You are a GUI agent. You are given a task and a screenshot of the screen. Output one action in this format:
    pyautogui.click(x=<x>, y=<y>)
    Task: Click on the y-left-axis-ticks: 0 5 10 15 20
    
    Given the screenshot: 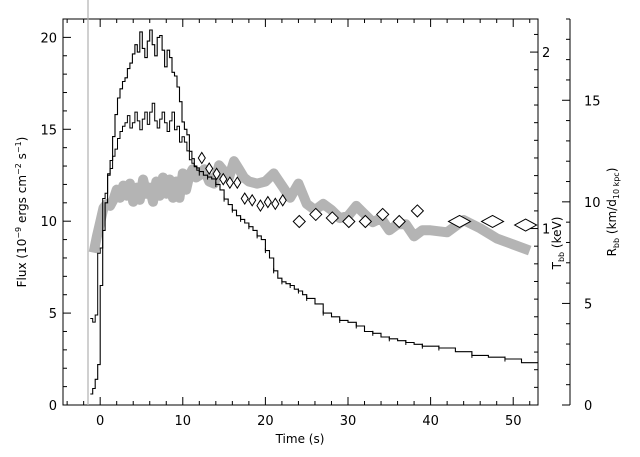 What is the action you would take?
    pyautogui.click(x=55, y=216)
    